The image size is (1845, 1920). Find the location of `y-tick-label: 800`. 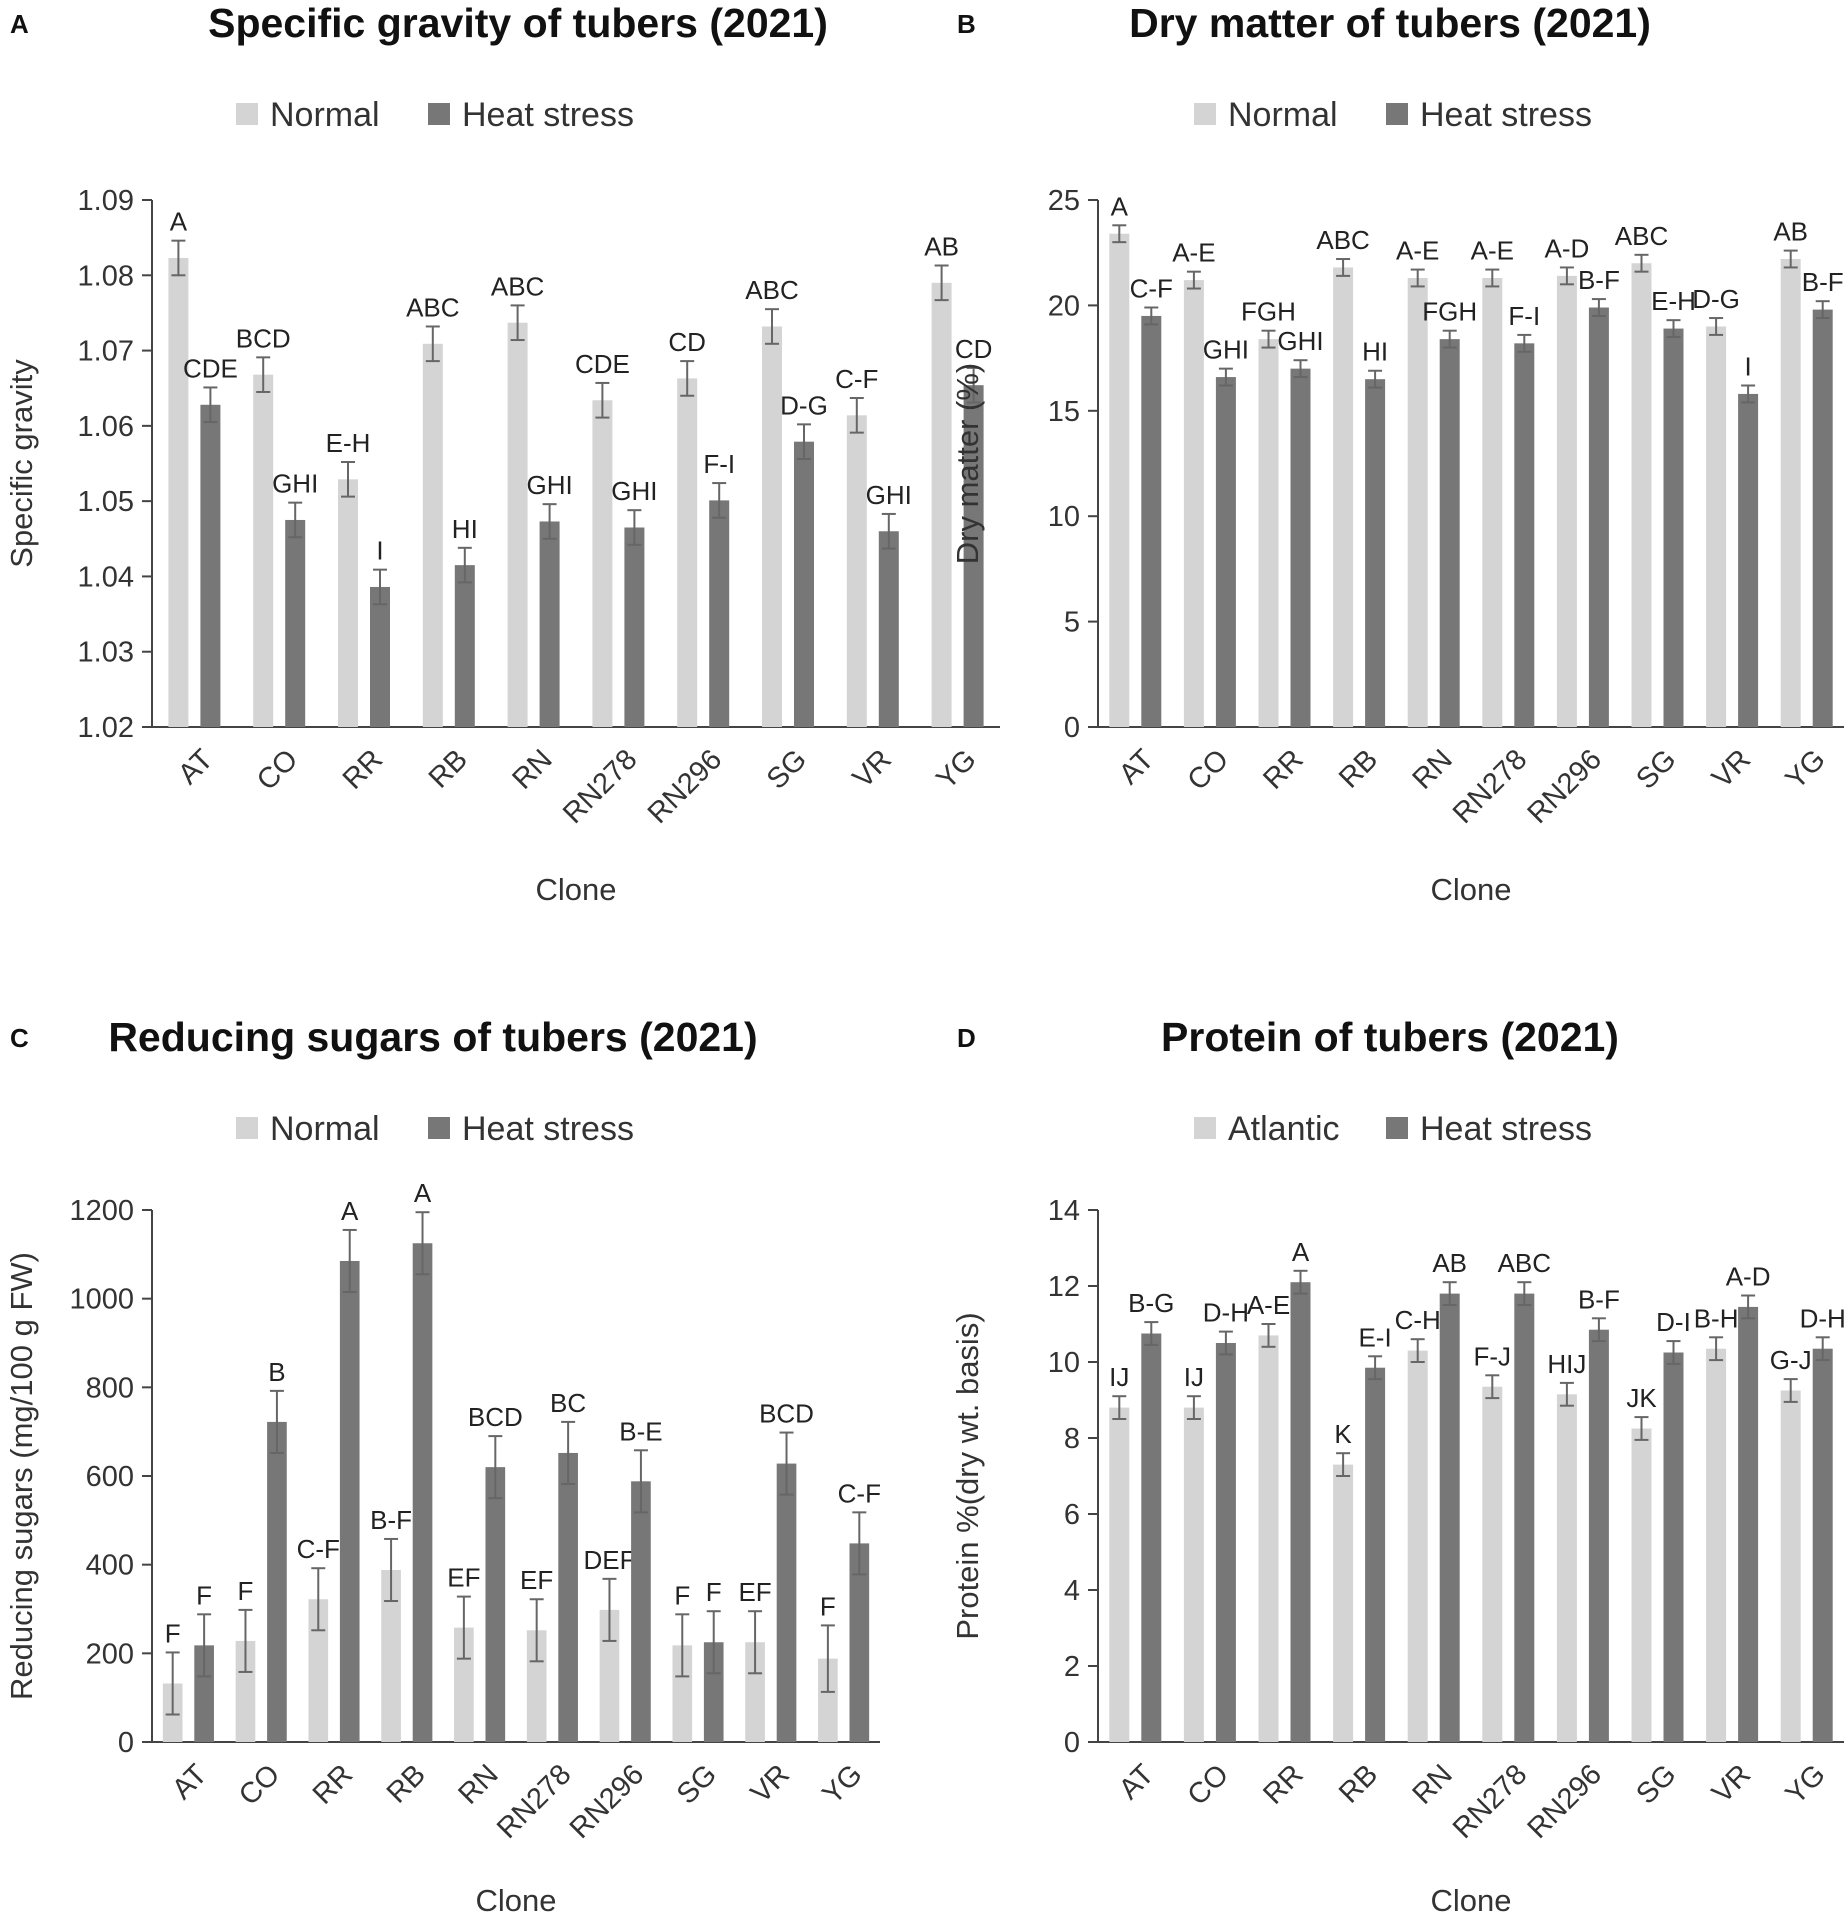

y-tick-label: 800 is located at coordinates (110, 1388).